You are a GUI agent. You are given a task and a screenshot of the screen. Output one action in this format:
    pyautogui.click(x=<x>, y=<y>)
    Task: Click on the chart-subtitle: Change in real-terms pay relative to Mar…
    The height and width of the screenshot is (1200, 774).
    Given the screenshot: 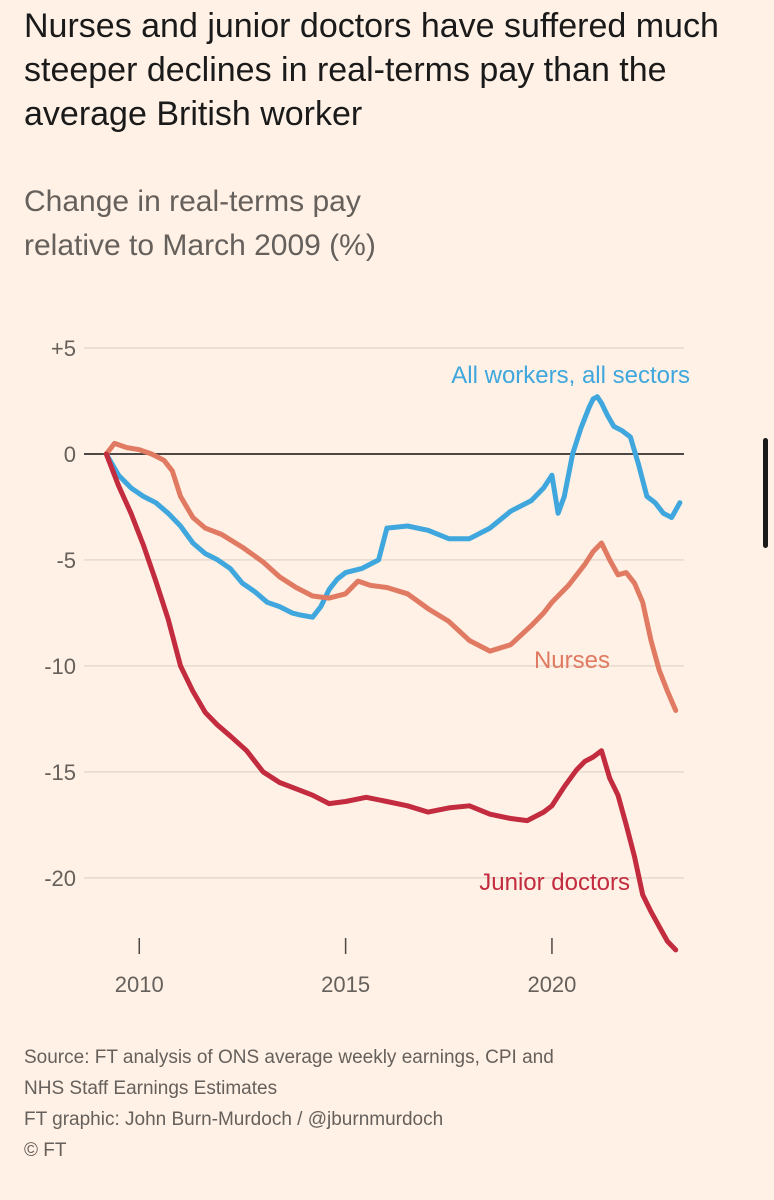 What is the action you would take?
    pyautogui.click(x=374, y=224)
    